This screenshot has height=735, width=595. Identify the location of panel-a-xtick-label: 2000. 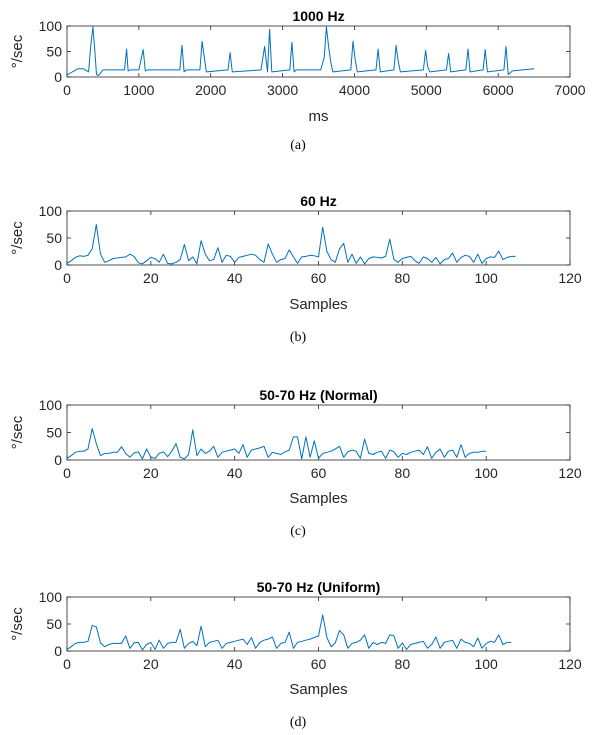
(210, 90).